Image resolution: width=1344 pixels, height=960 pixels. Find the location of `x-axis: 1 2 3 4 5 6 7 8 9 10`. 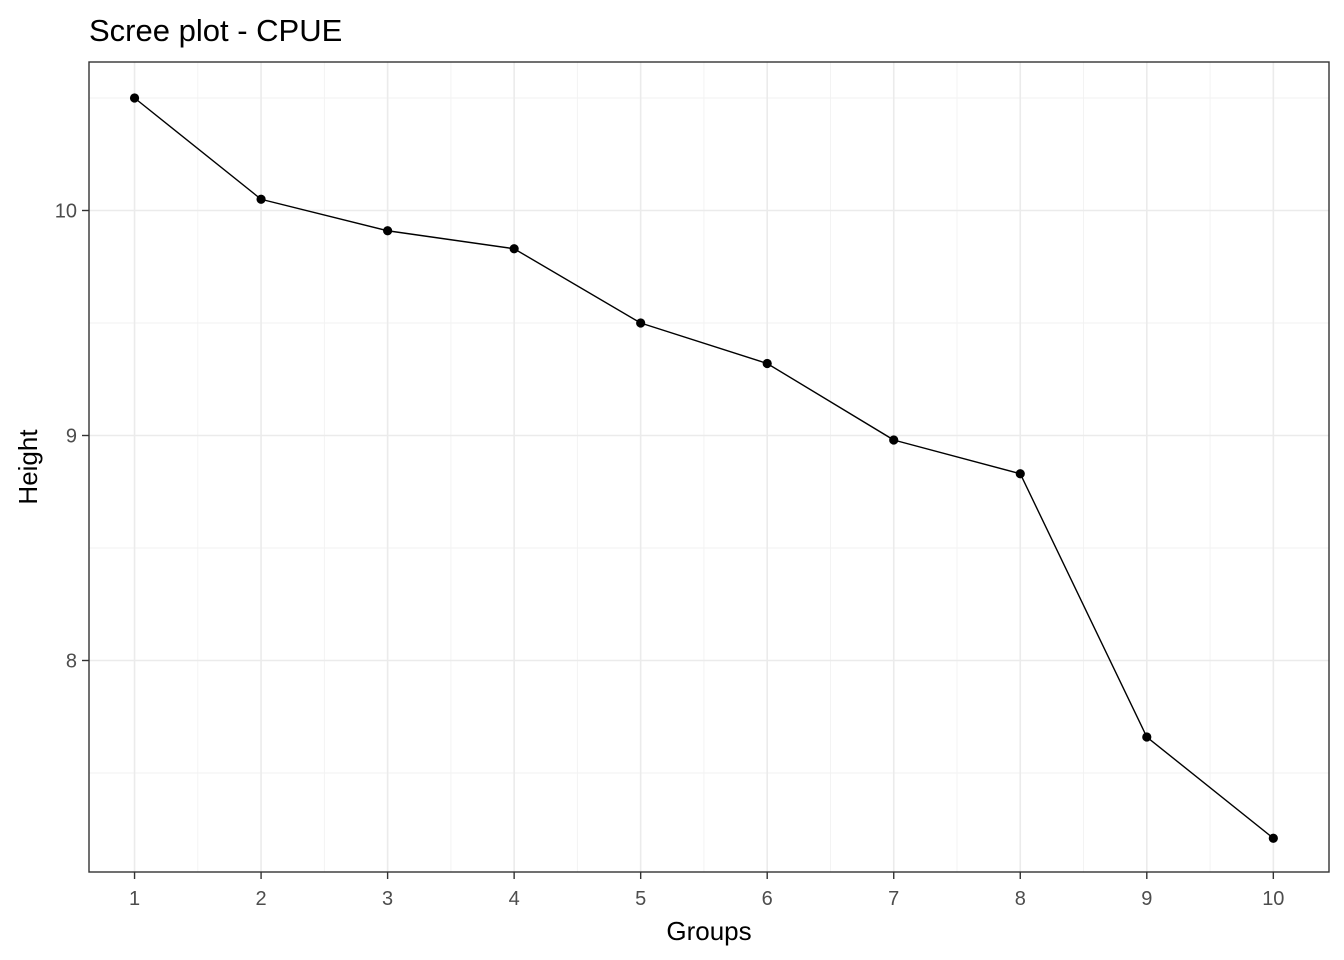

x-axis: 1 2 3 4 5 6 7 8 9 10 is located at coordinates (706, 891).